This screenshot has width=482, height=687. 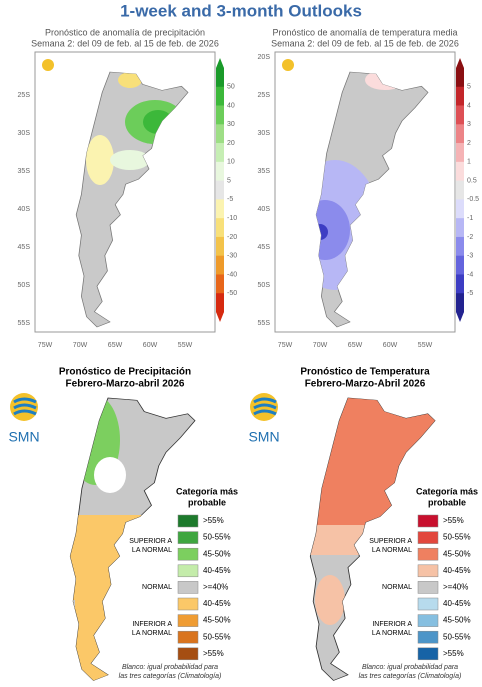 I want to click on legend-title: Categoría más, so click(x=207, y=491).